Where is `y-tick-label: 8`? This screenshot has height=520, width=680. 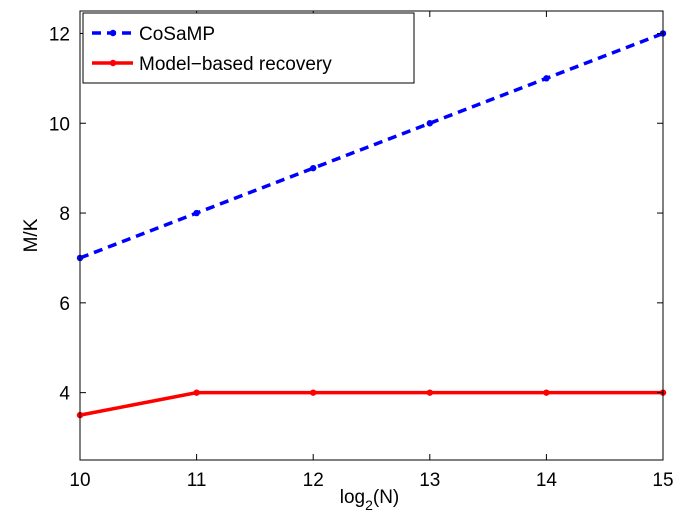 y-tick-label: 8 is located at coordinates (64, 214).